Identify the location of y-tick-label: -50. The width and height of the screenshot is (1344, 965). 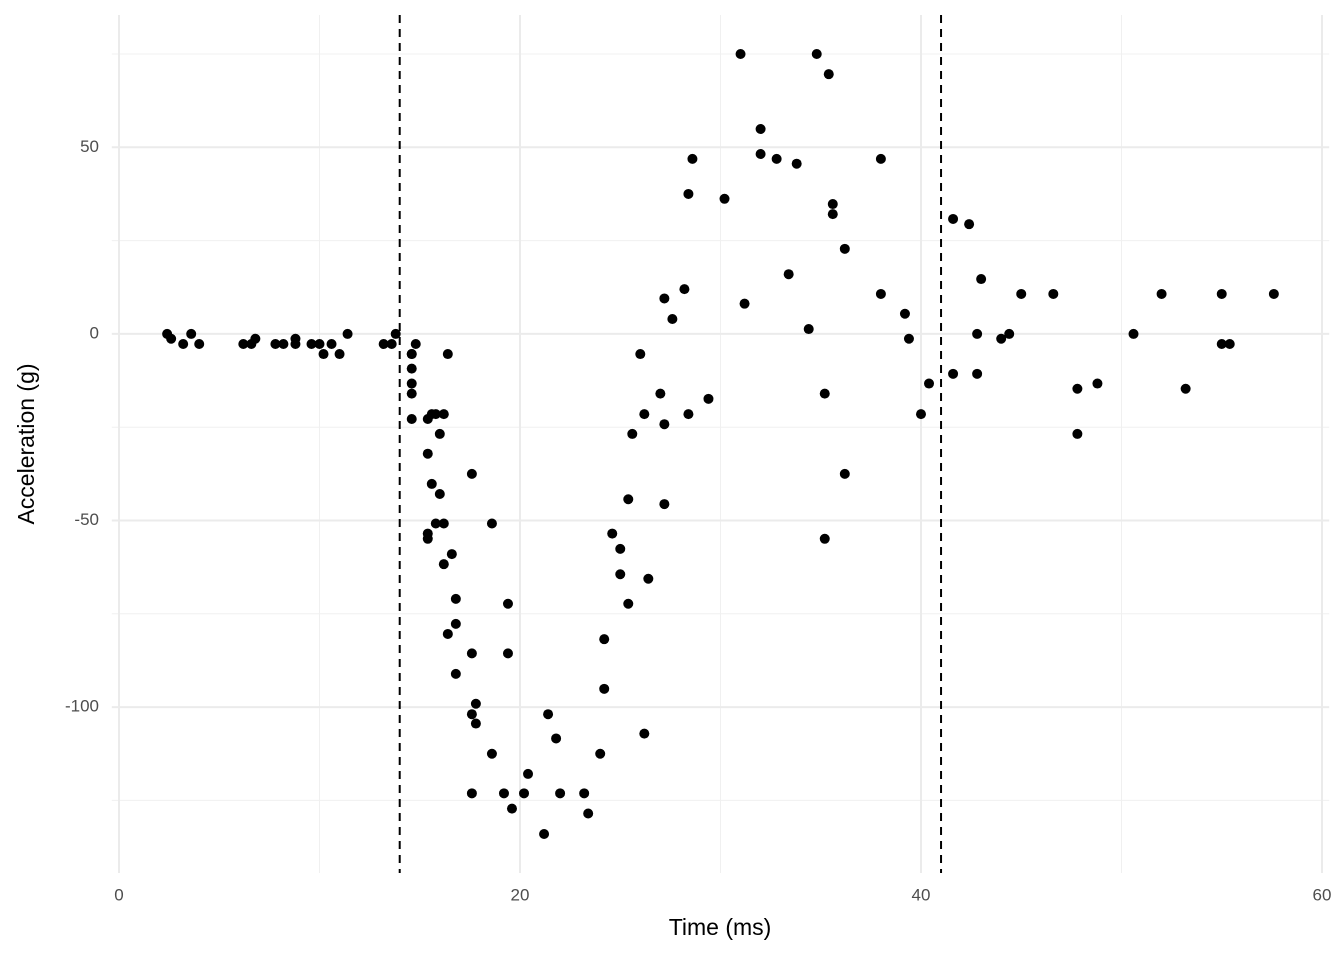
(86, 519).